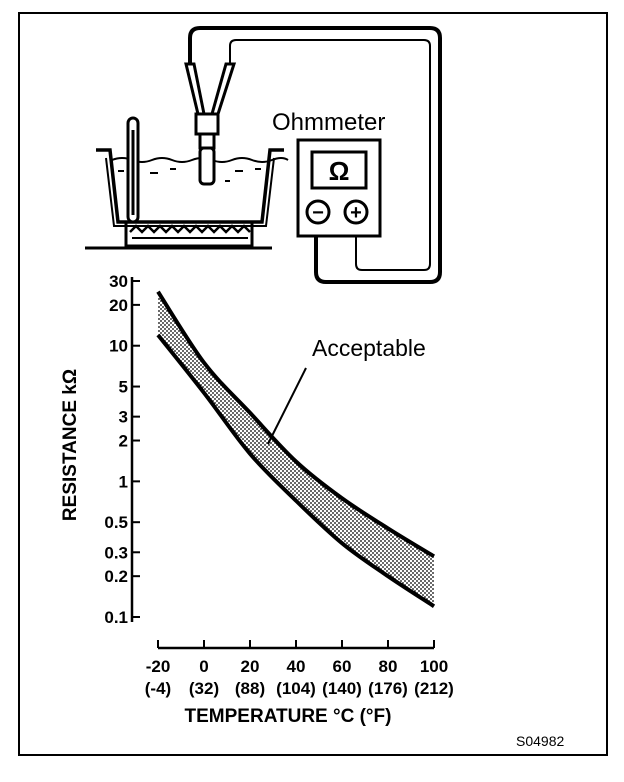 The image size is (624, 782). I want to click on y-axis-label: RESISTANCE kΩ, so click(70, 445).